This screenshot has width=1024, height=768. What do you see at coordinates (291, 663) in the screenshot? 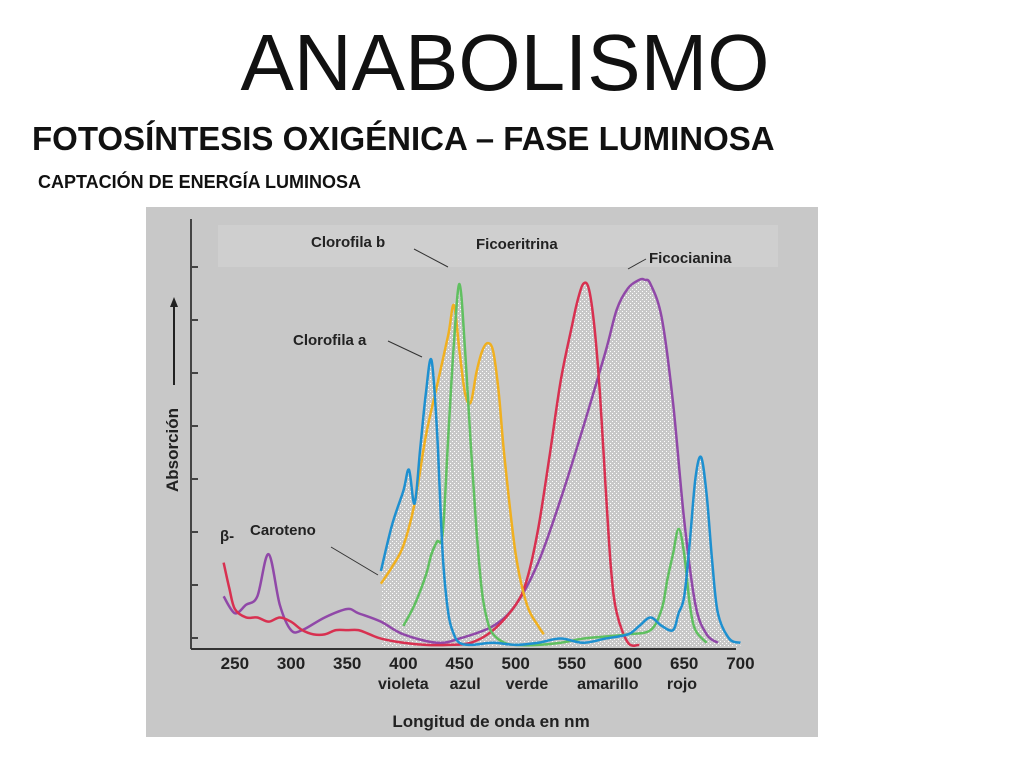
I see `x-tick-label: 300` at bounding box center [291, 663].